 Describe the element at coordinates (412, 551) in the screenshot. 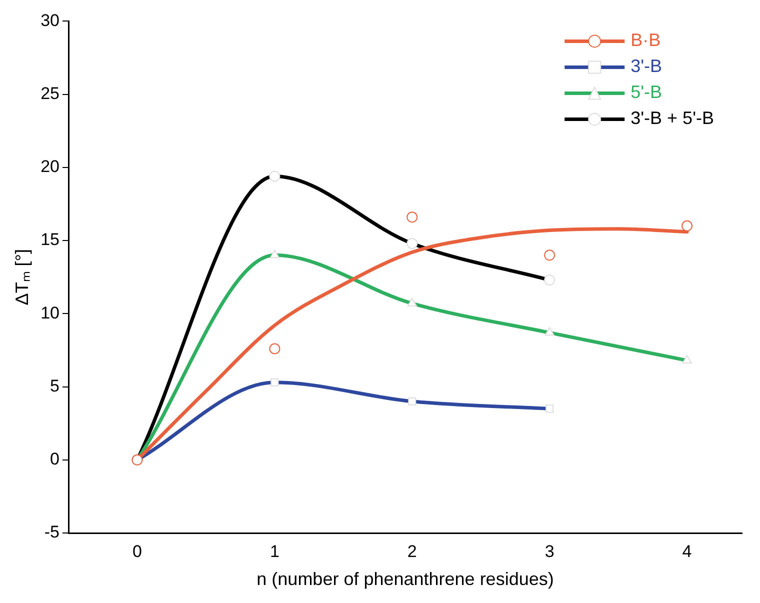

I see `x-tick-label: 2` at that location.